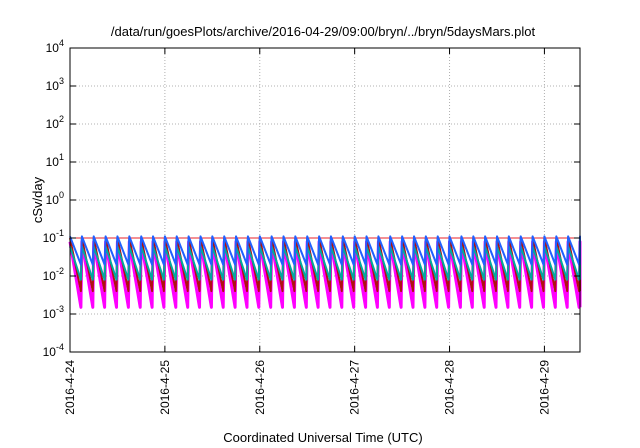 The width and height of the screenshot is (640, 448). Describe the element at coordinates (60, 271) in the screenshot. I see `y-tick-exponent: -2` at that location.